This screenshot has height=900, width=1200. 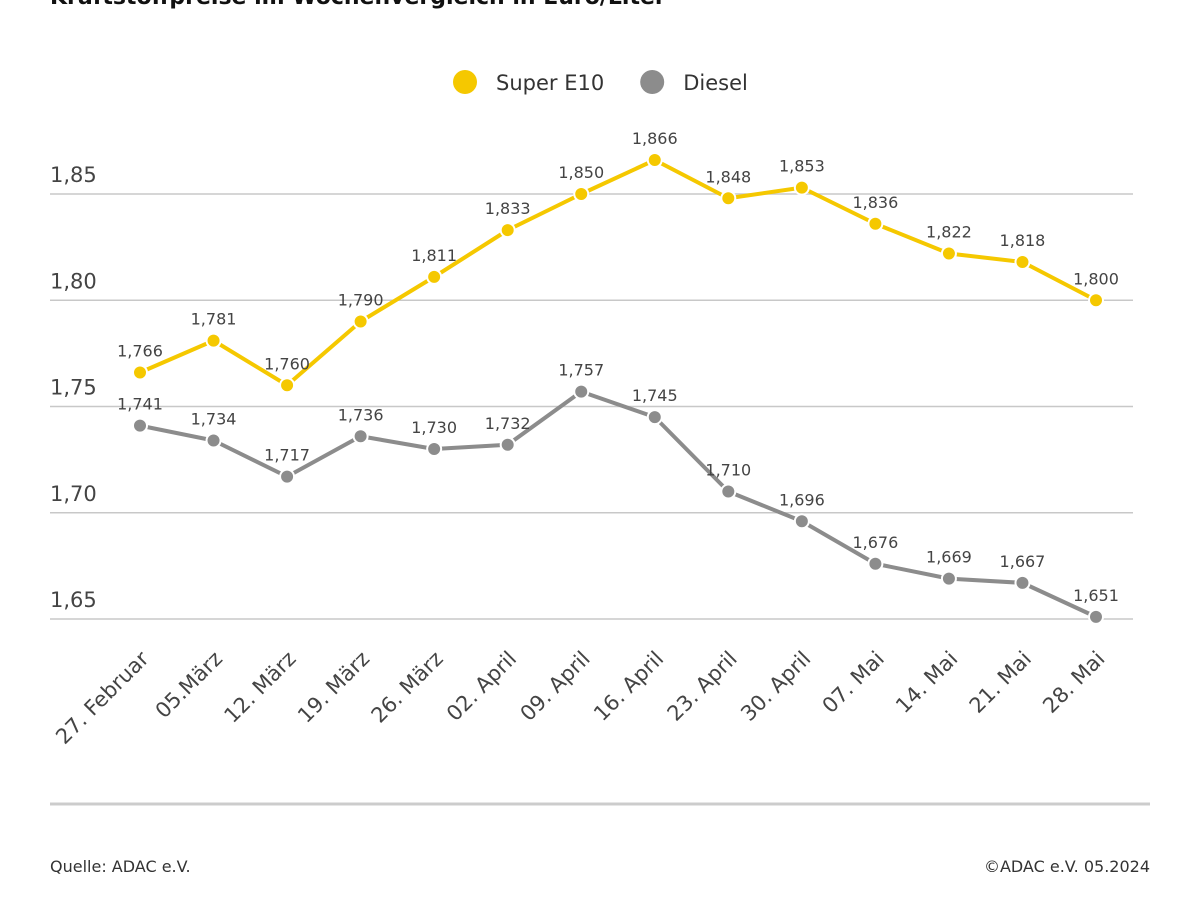 What do you see at coordinates (287, 455) in the screenshot?
I see `data-label: 1,717` at bounding box center [287, 455].